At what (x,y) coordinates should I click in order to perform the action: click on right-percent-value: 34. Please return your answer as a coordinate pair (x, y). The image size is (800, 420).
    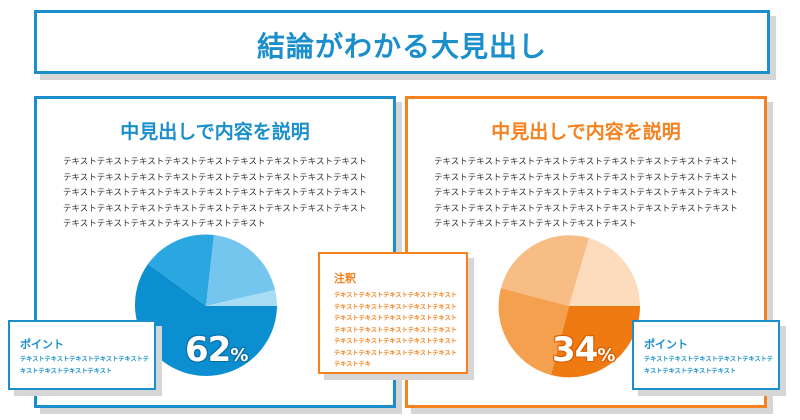
    Looking at the image, I should click on (575, 350).